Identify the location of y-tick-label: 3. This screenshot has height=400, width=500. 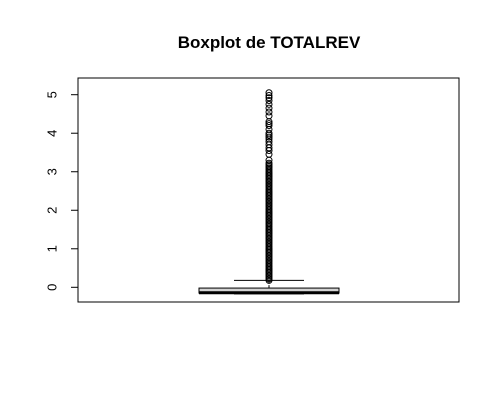
(52, 171).